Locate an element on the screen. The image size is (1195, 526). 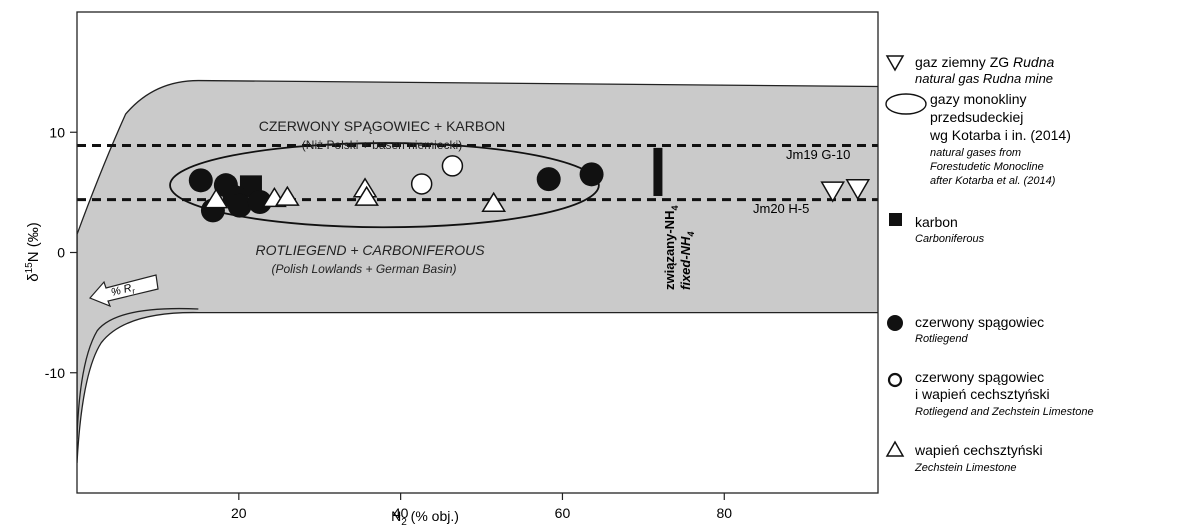
envelope-sub-en: (Polish Lowlands + German Basin) is located at coordinates (363, 269).